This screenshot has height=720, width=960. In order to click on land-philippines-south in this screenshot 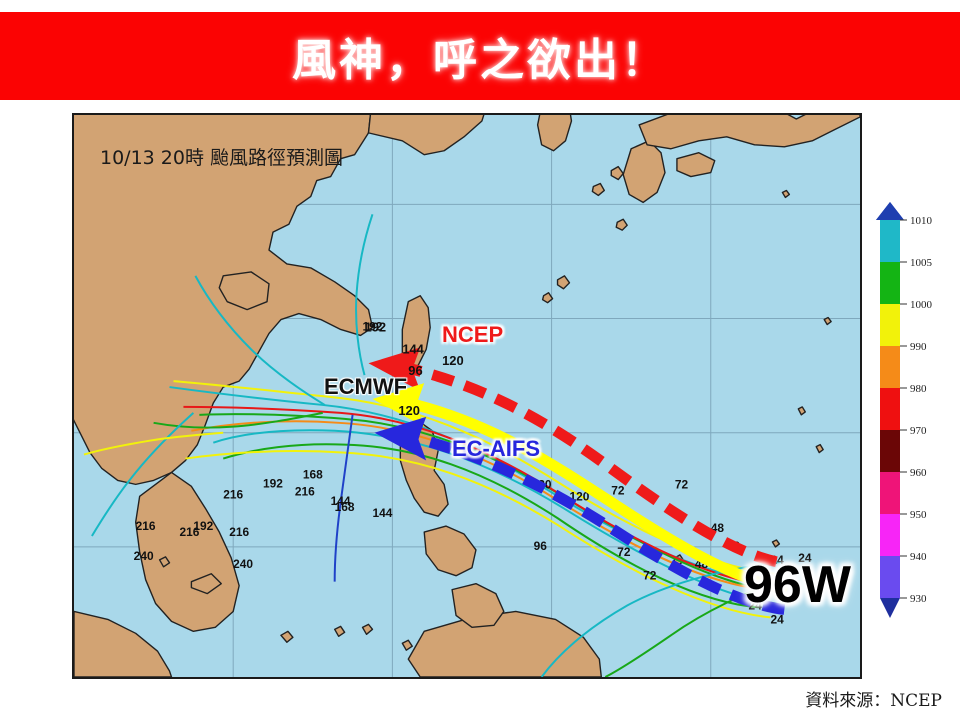, I will do `click(450, 551)`.